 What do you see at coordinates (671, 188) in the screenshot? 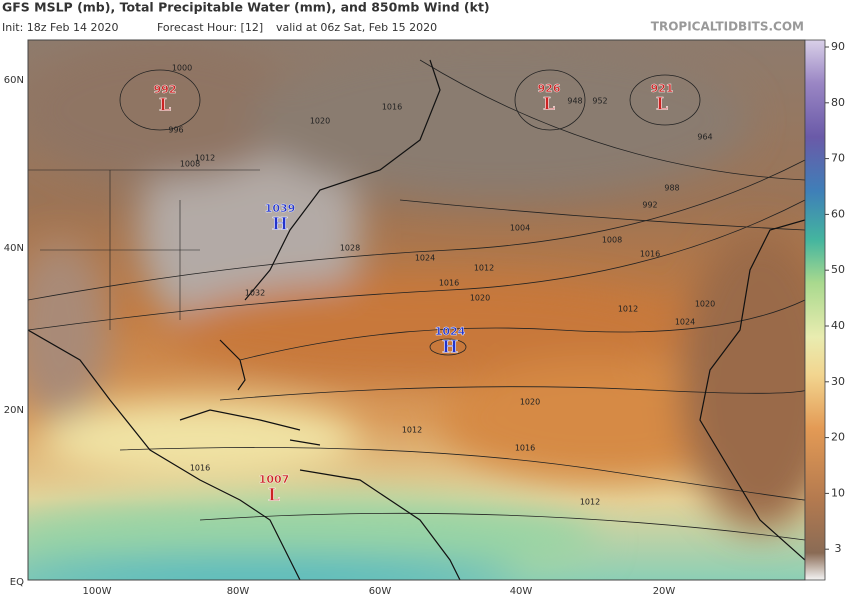
I see `isobar-label: 988` at bounding box center [671, 188].